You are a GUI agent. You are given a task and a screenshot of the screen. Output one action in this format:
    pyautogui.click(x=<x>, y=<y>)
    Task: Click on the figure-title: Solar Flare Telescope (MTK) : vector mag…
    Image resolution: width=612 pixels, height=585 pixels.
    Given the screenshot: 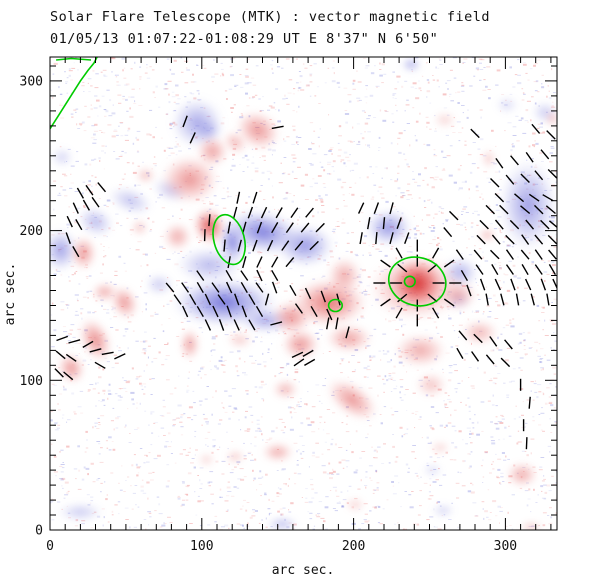 What is the action you would take?
    pyautogui.click(x=270, y=17)
    